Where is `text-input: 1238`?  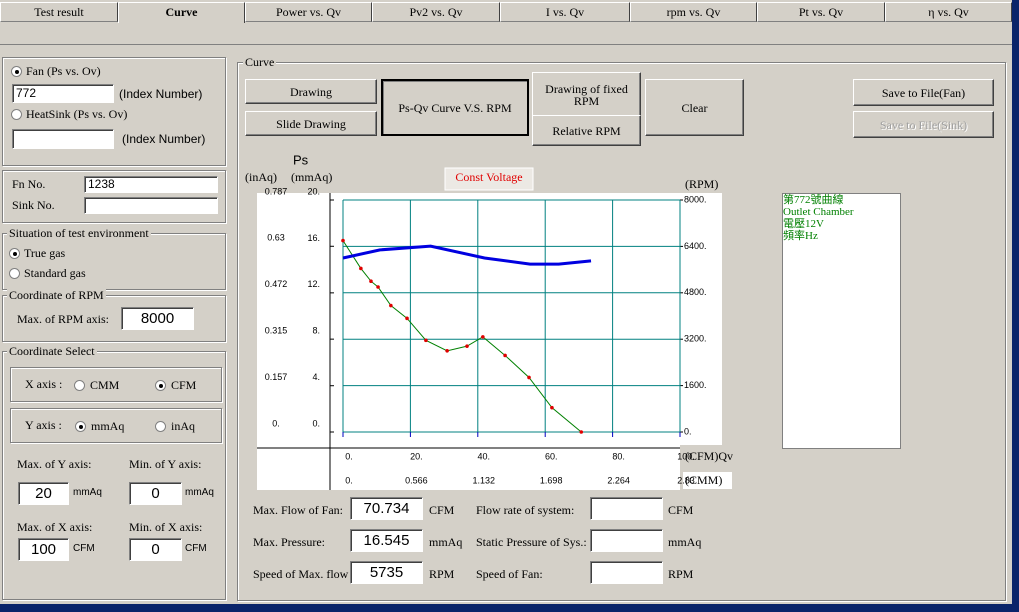 text-input: 1238 is located at coordinates (151, 184).